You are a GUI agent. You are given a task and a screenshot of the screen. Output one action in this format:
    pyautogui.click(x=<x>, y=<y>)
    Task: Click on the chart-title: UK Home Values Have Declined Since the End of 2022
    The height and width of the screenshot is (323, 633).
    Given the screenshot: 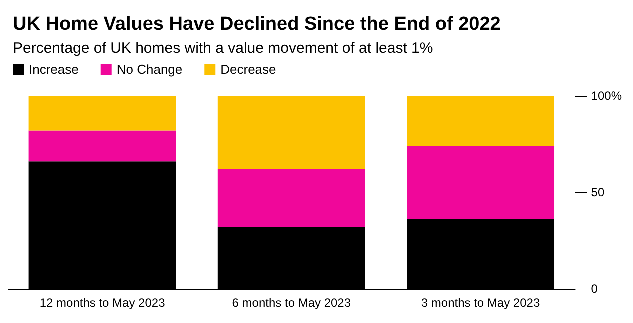 What is the action you would take?
    pyautogui.click(x=257, y=24)
    